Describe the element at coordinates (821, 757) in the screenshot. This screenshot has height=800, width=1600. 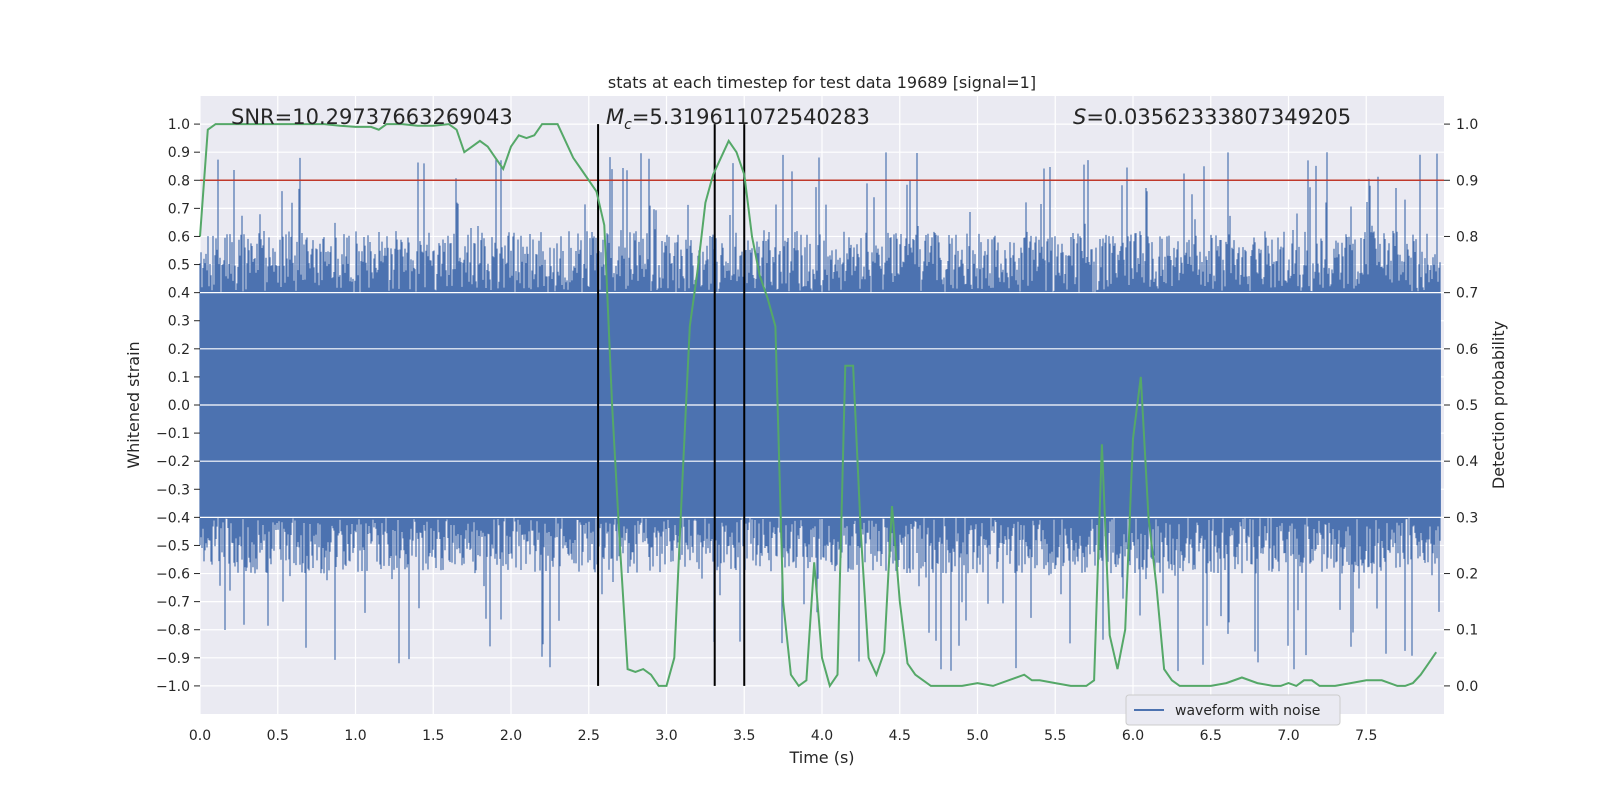
I see `x-axis-label: Time (s)` at that location.